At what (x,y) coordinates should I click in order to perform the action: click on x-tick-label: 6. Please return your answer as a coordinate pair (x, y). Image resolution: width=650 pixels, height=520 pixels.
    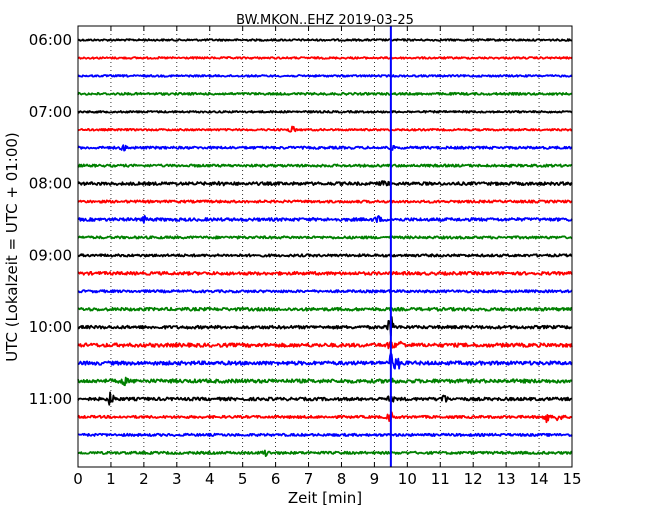
    Looking at the image, I should click on (276, 479).